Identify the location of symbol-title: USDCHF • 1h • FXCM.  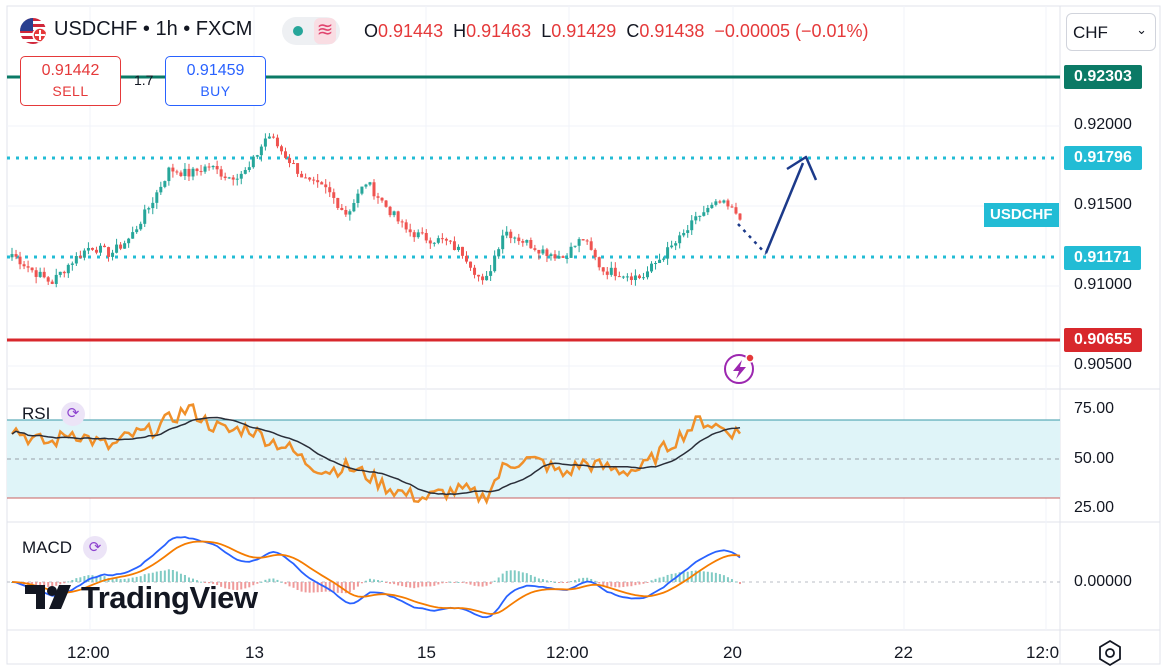
(153, 29).